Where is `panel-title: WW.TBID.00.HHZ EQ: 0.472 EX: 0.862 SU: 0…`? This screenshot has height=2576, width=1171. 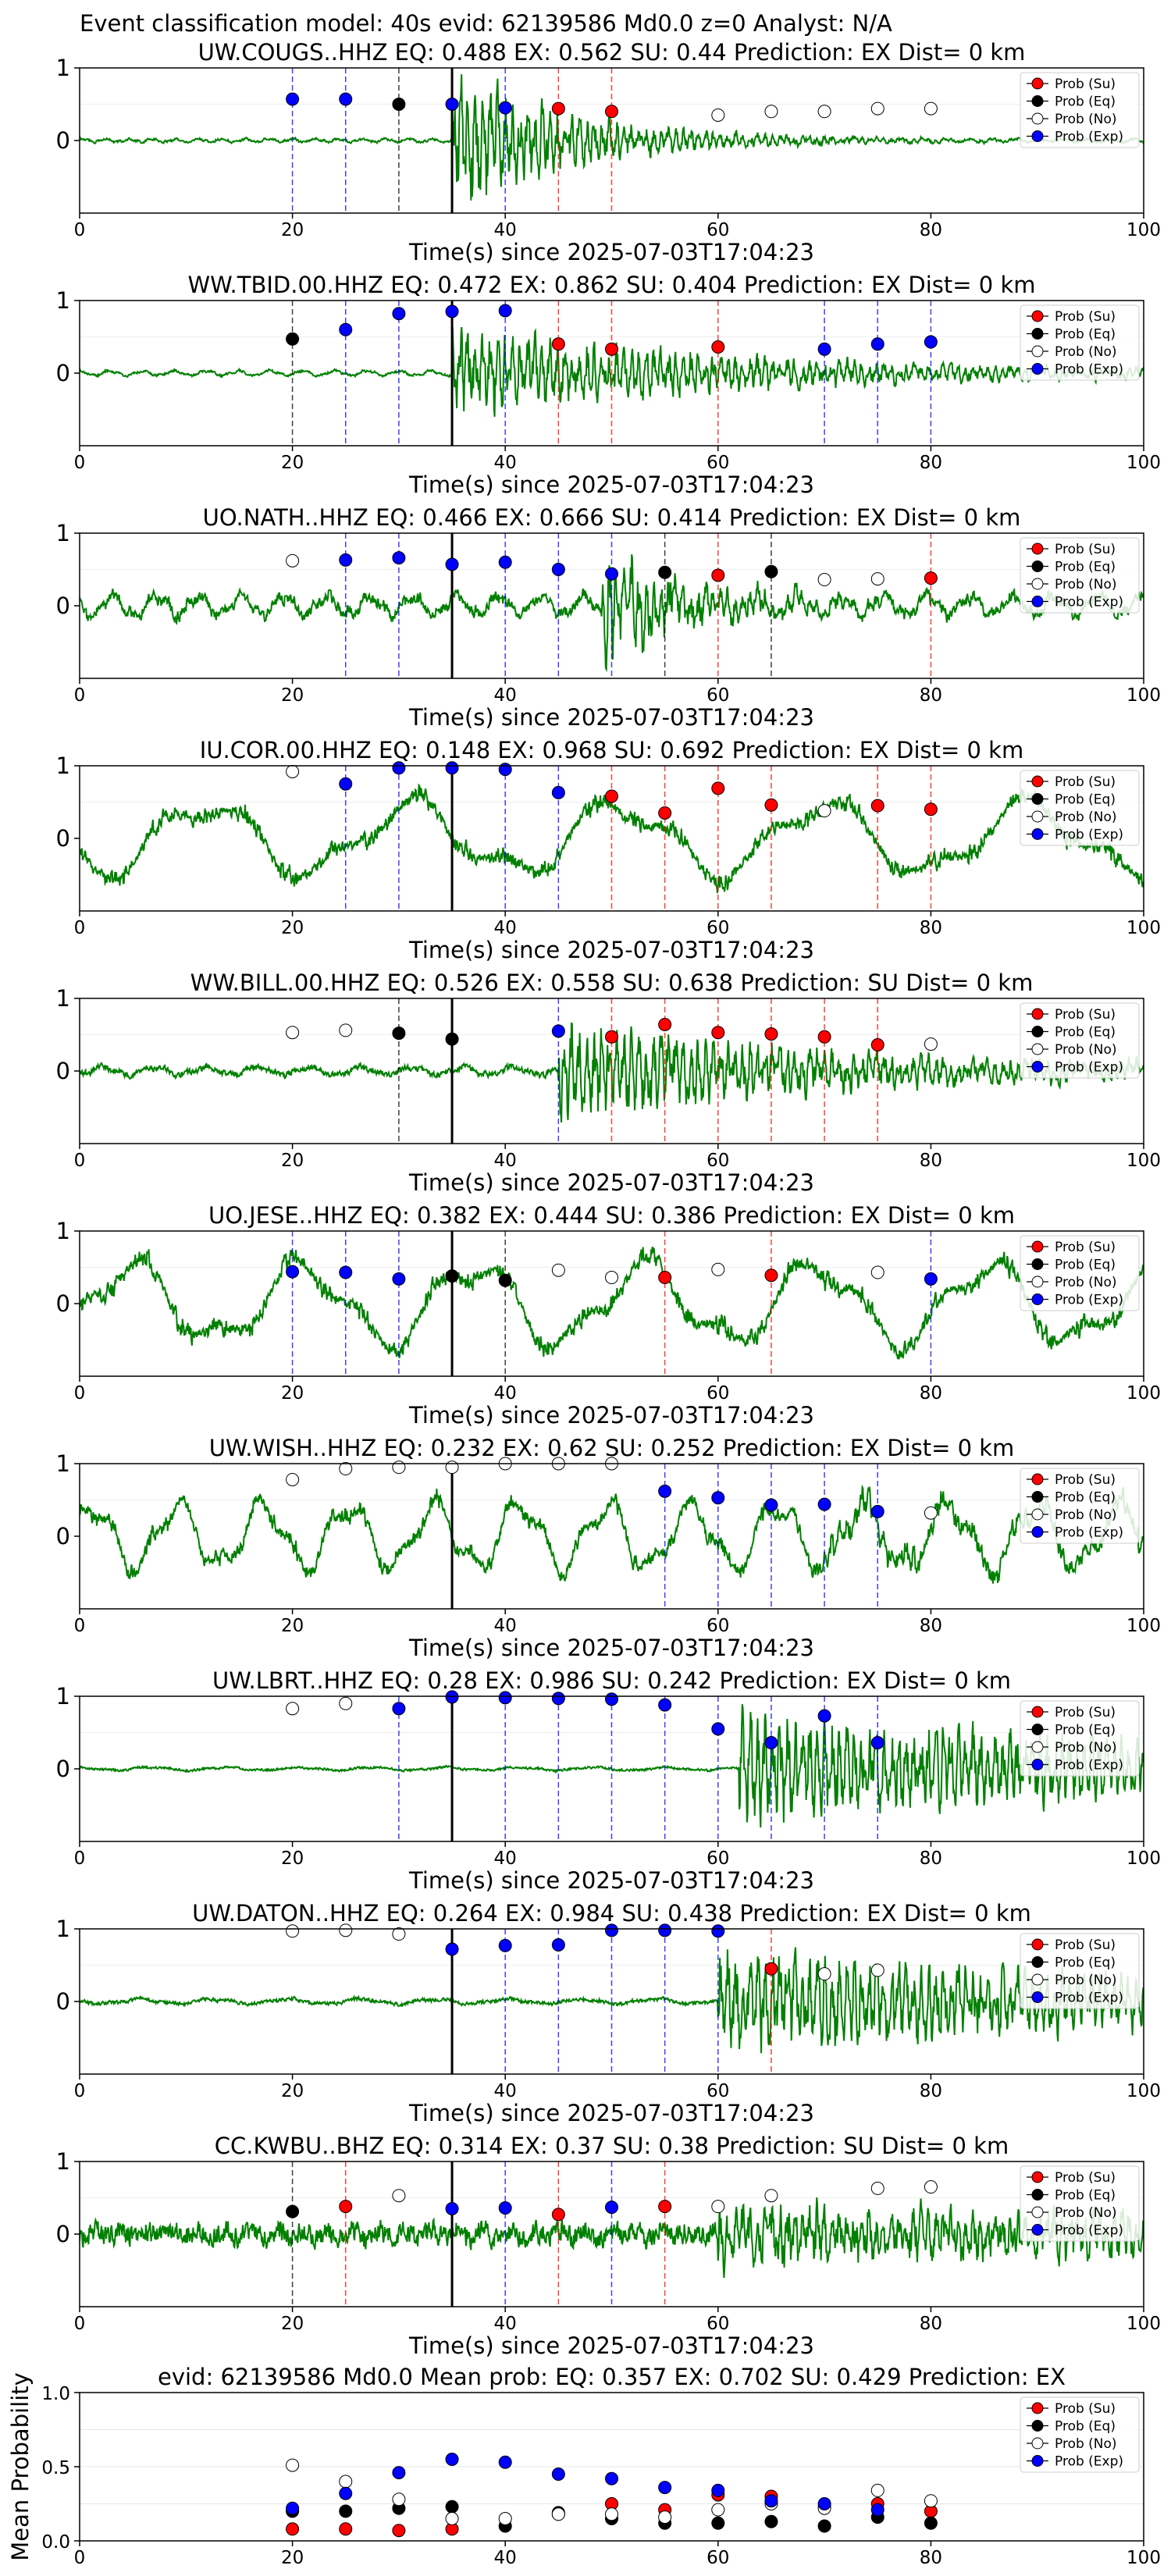
panel-title: WW.TBID.00.HHZ EQ: 0.472 EX: 0.862 SU: 0… is located at coordinates (612, 285).